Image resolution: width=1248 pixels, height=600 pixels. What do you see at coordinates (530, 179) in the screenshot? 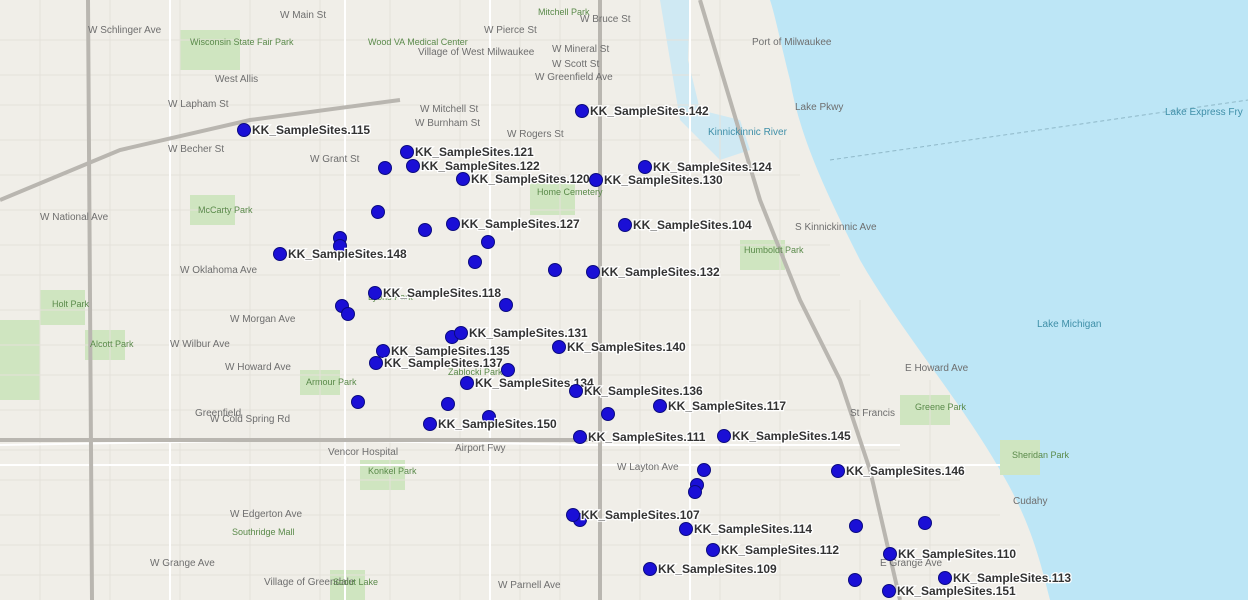
I see `site-label: KK_SampleSites.120` at bounding box center [530, 179].